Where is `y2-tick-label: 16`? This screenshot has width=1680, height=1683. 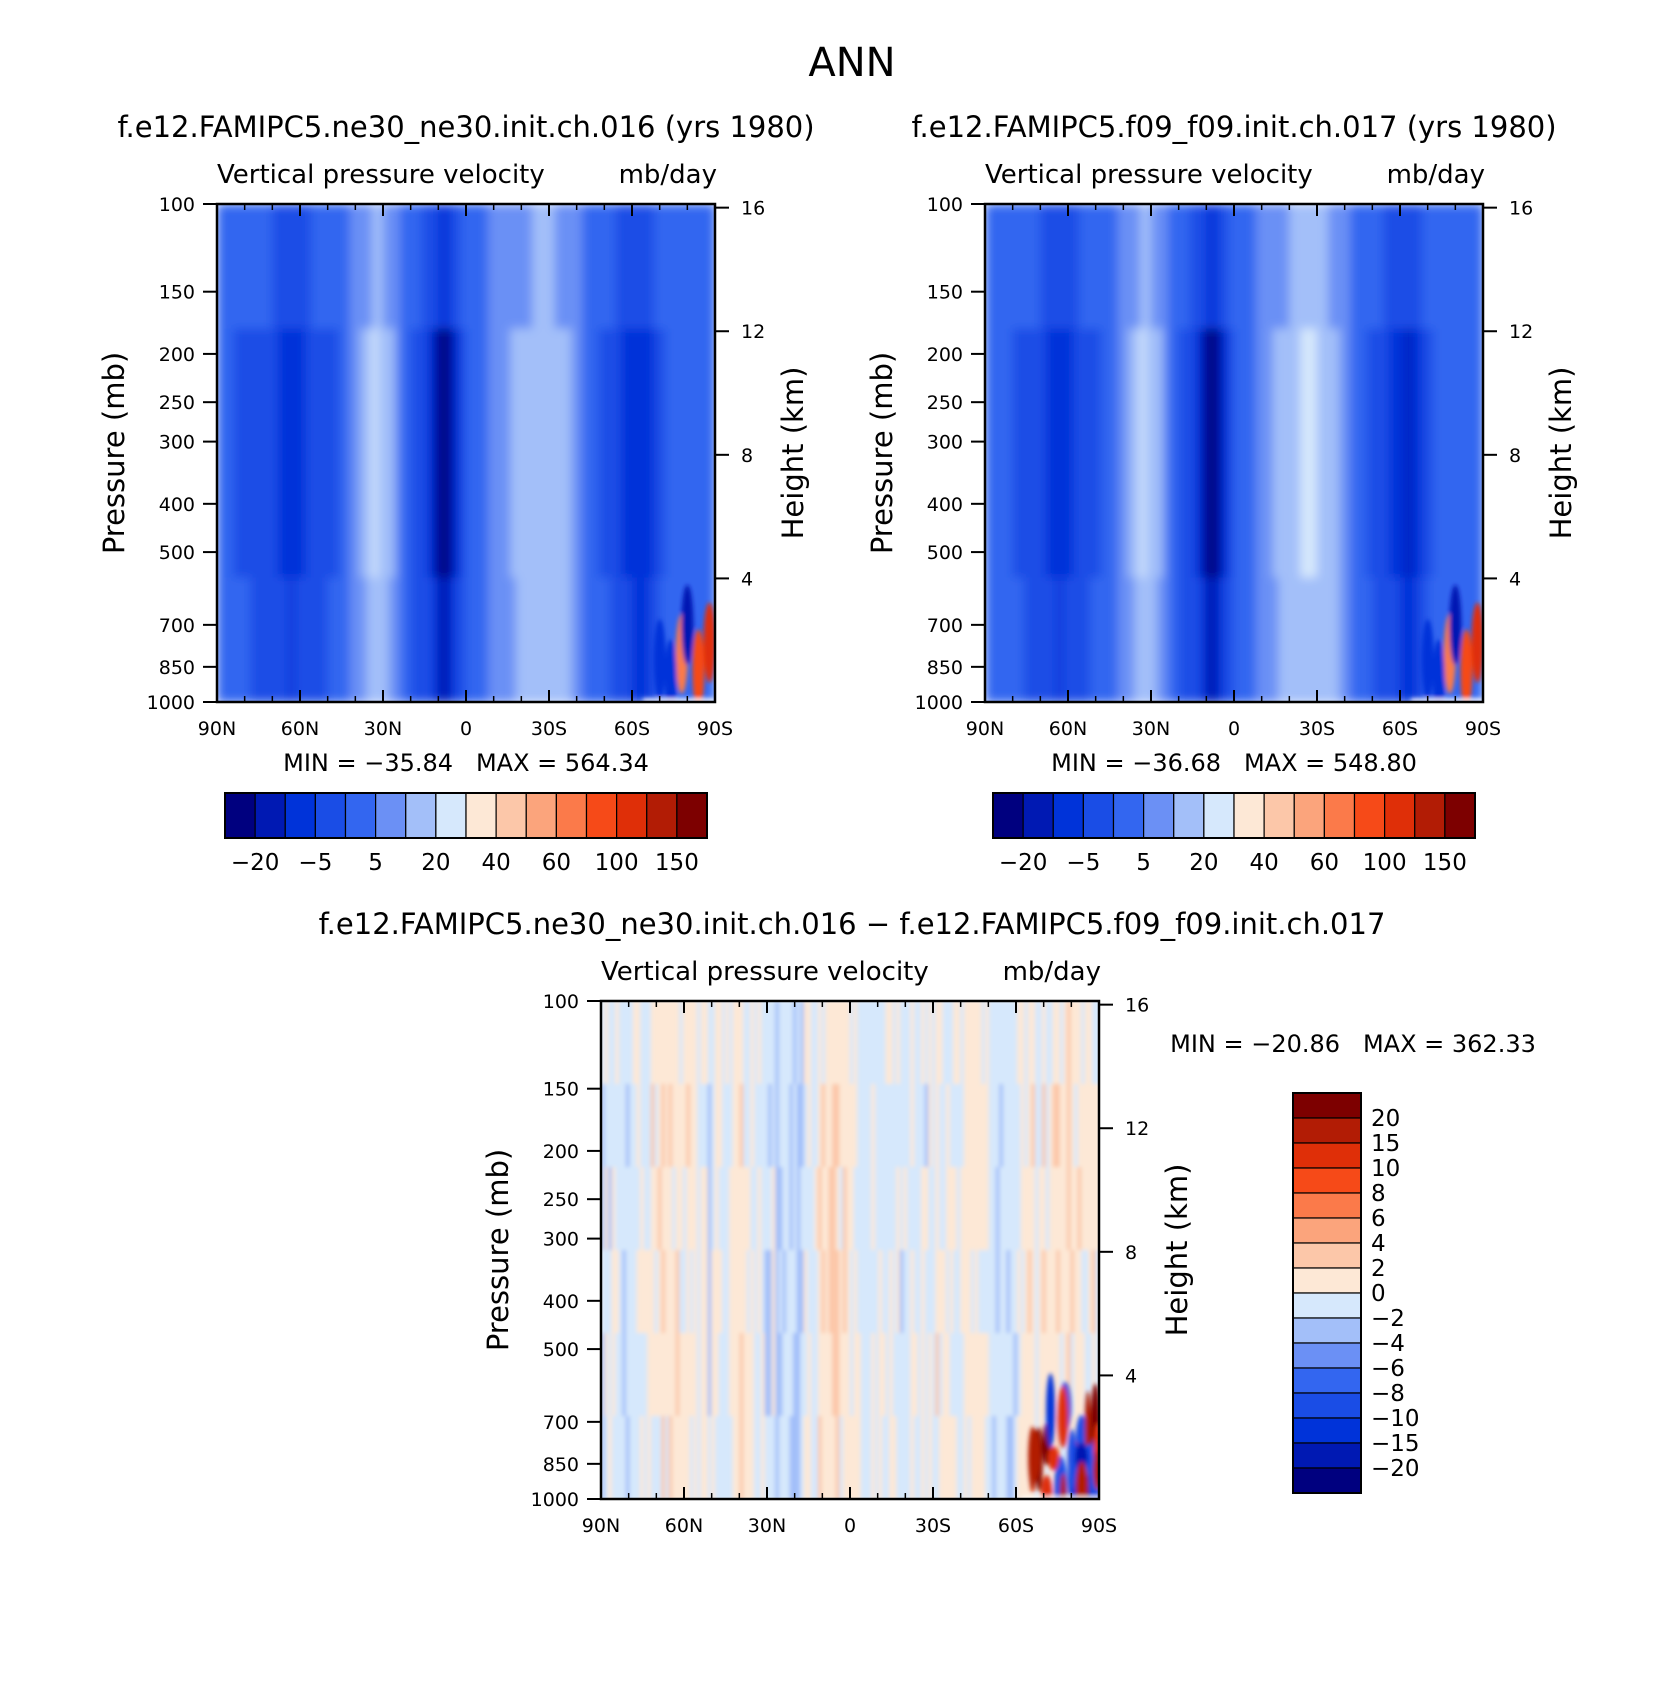
y2-tick-label: 16 is located at coordinates (1521, 209).